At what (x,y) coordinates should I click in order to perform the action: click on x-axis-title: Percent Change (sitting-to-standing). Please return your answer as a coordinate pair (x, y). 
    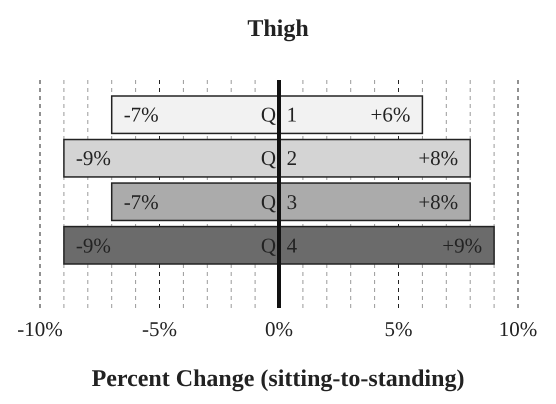
    Looking at the image, I should click on (278, 379).